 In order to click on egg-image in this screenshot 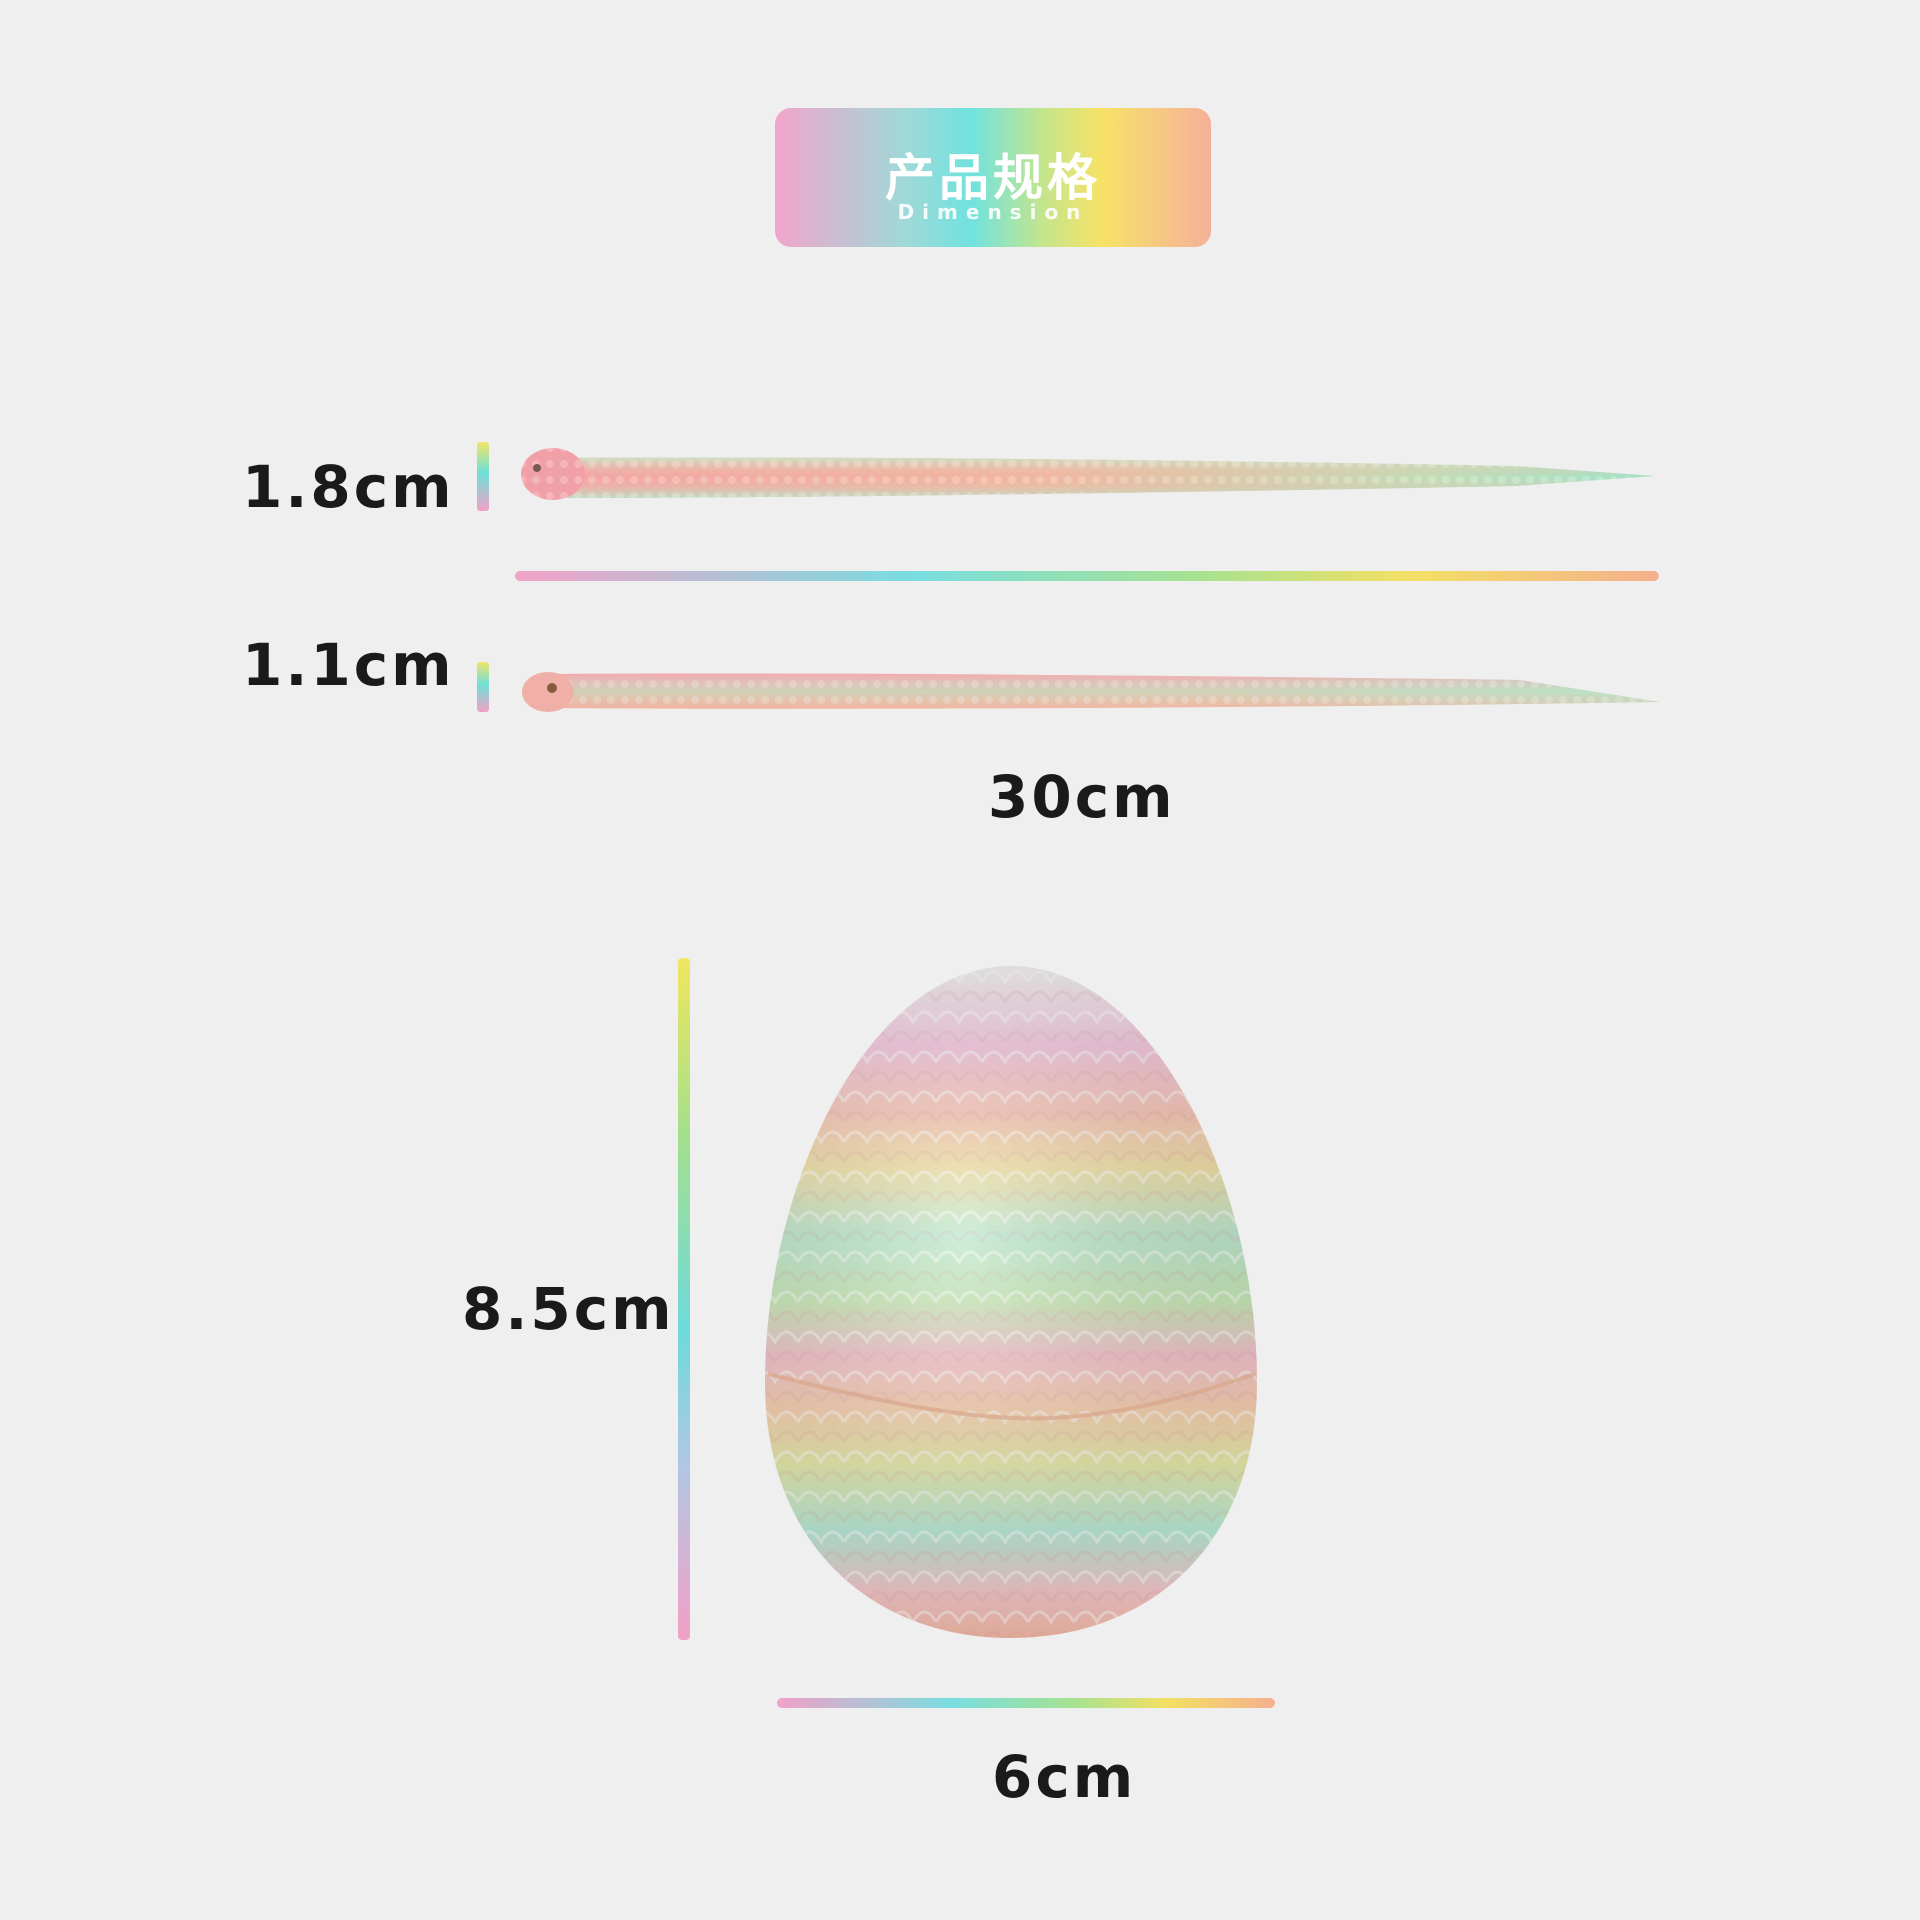, I will do `click(1011, 1302)`.